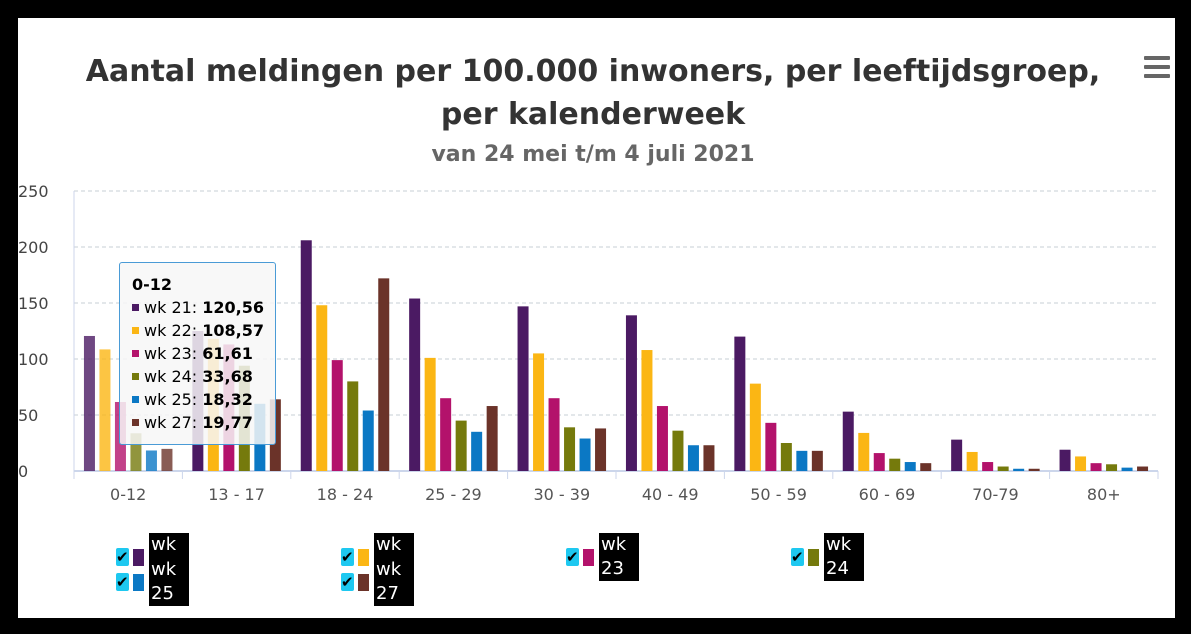  I want to click on chart-subtitle: van 24 mei t/m 4 juli 2021, so click(593, 154).